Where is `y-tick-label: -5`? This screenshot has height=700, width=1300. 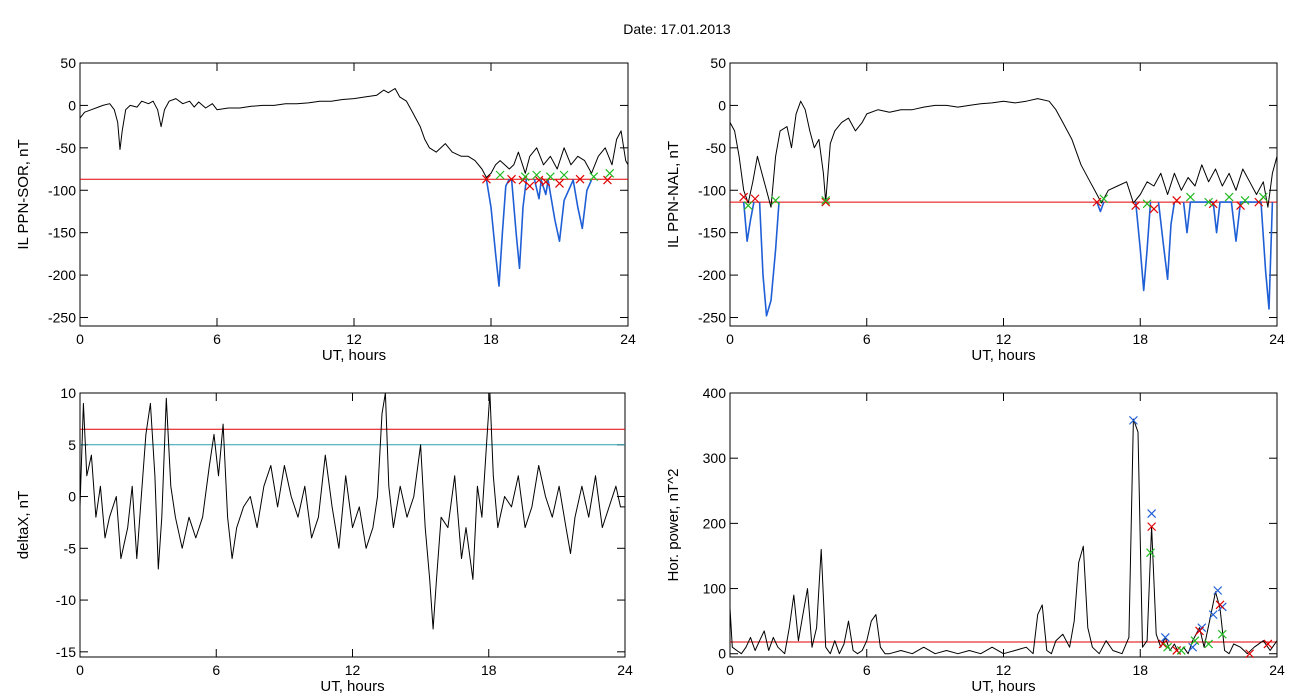
y-tick-label: -5 is located at coordinates (70, 548).